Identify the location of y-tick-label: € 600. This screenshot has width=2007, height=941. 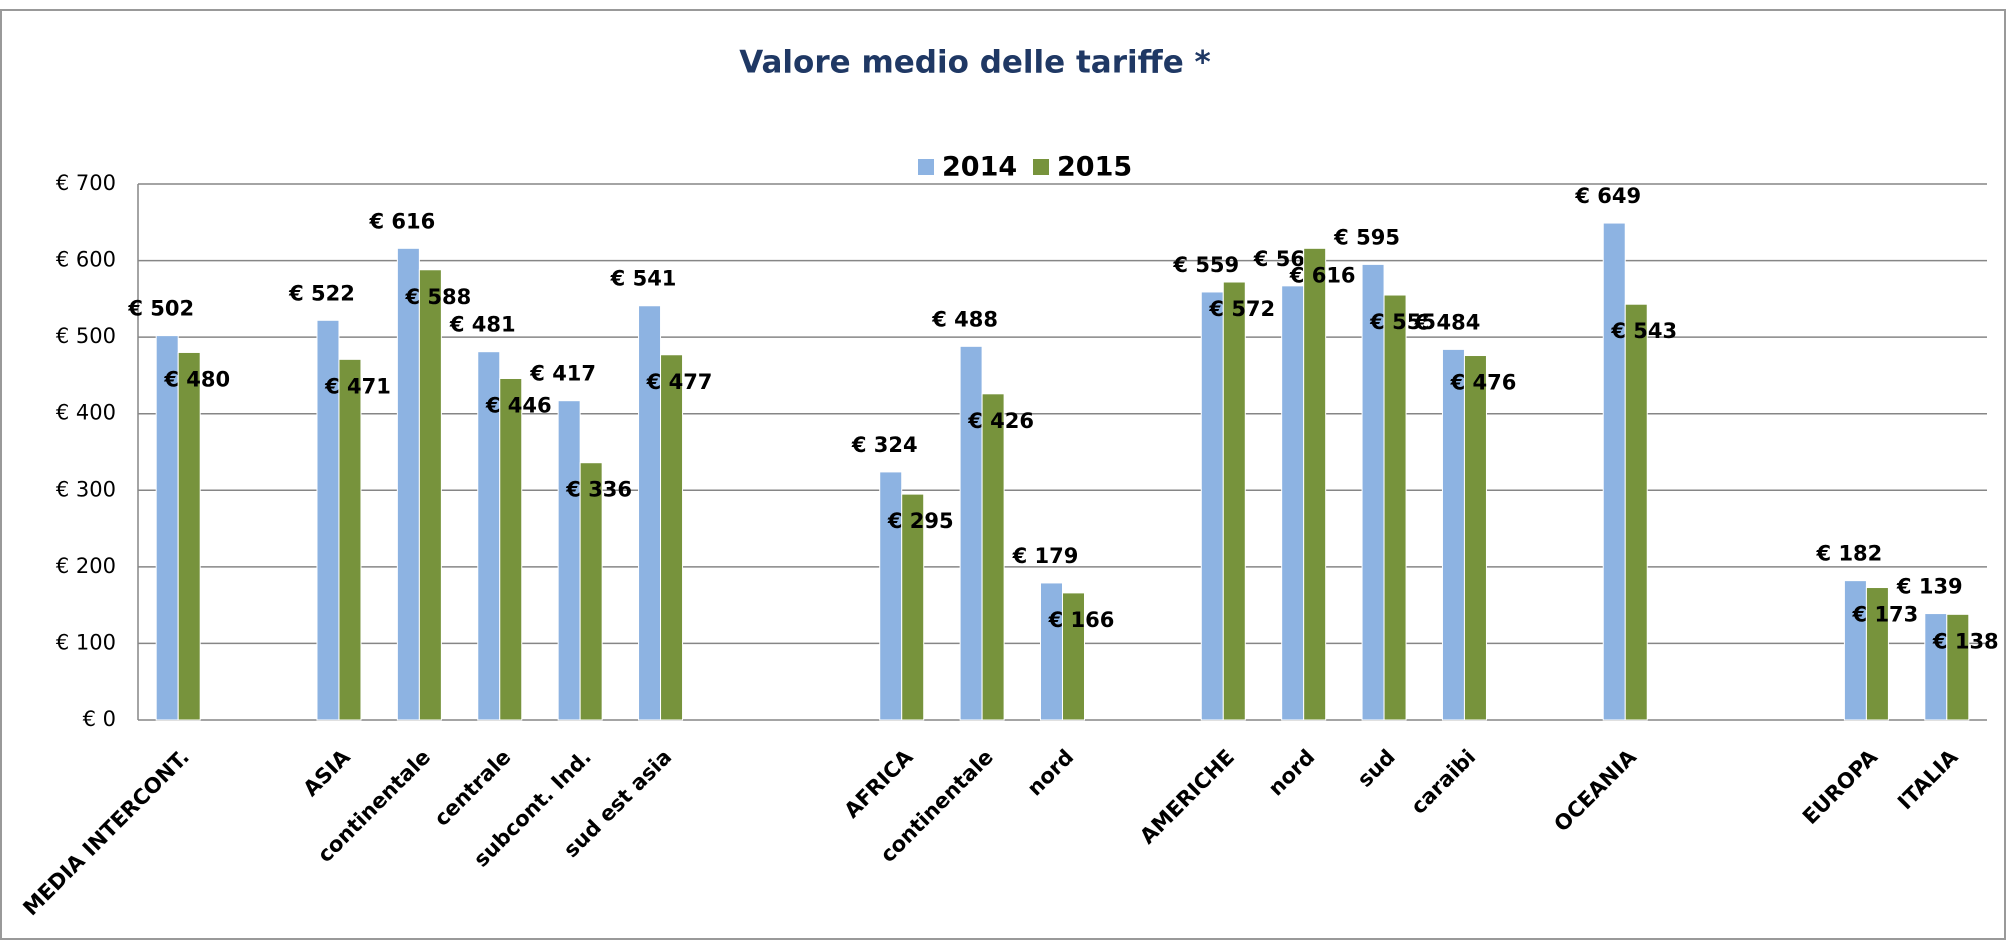
(86, 260).